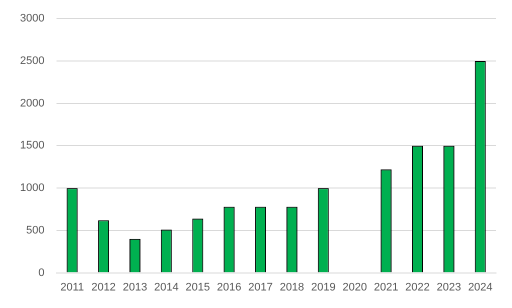  I want to click on y-tick-label: 500, so click(35, 230).